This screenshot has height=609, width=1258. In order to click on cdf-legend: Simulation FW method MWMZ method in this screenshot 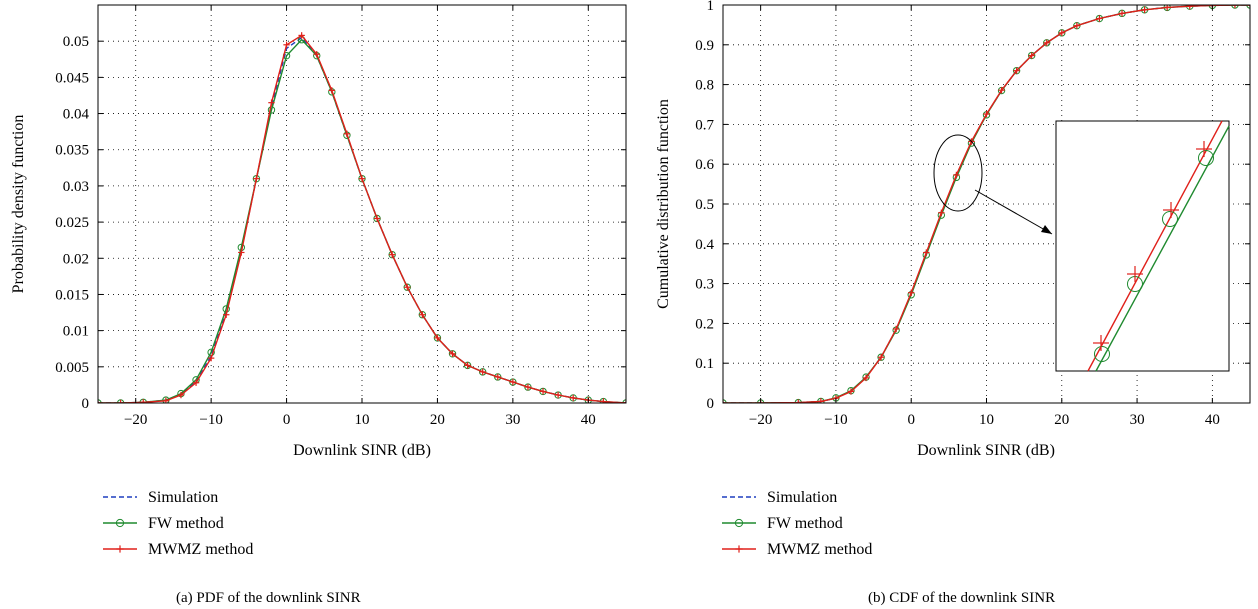, I will do `click(797, 523)`.